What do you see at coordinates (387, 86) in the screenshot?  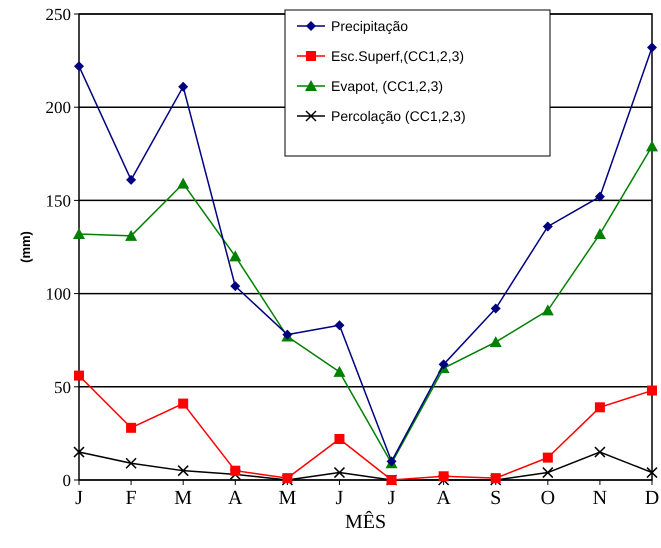 I see `legend-label: Evapot, (CC1,2,3)` at bounding box center [387, 86].